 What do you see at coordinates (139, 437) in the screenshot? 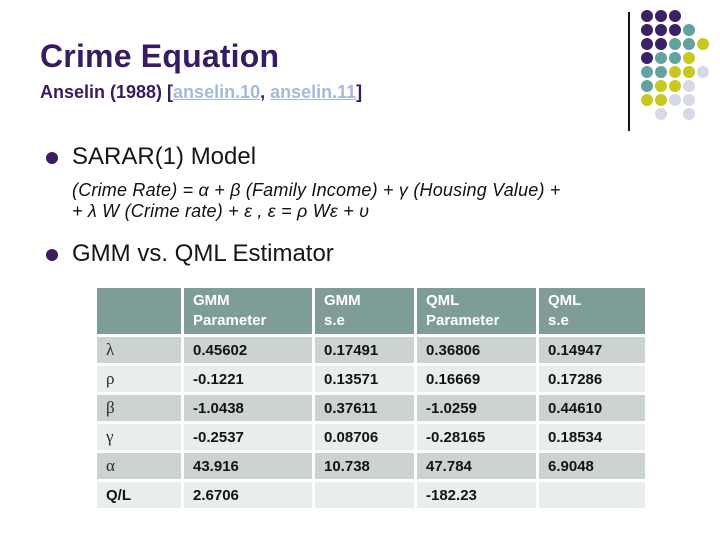
I see `row-label: γ` at bounding box center [139, 437].